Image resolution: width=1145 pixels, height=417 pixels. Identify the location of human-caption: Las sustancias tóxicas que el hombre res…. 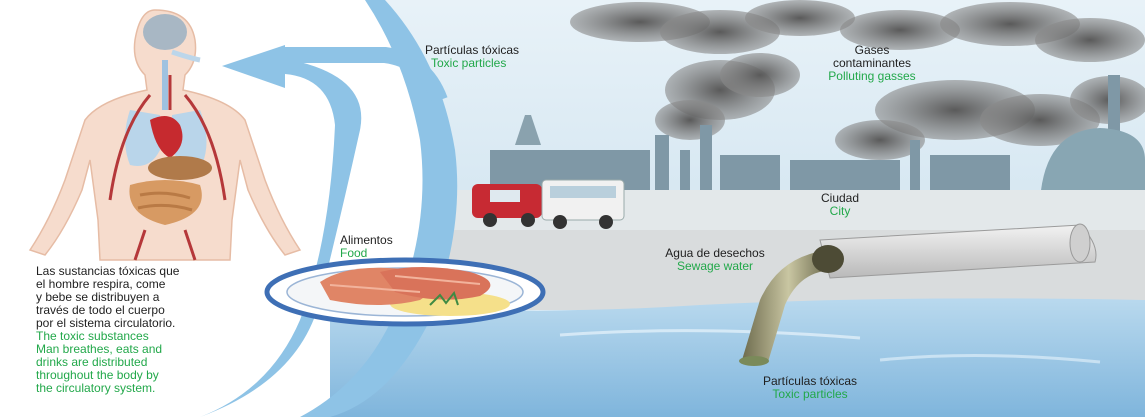
(156, 330).